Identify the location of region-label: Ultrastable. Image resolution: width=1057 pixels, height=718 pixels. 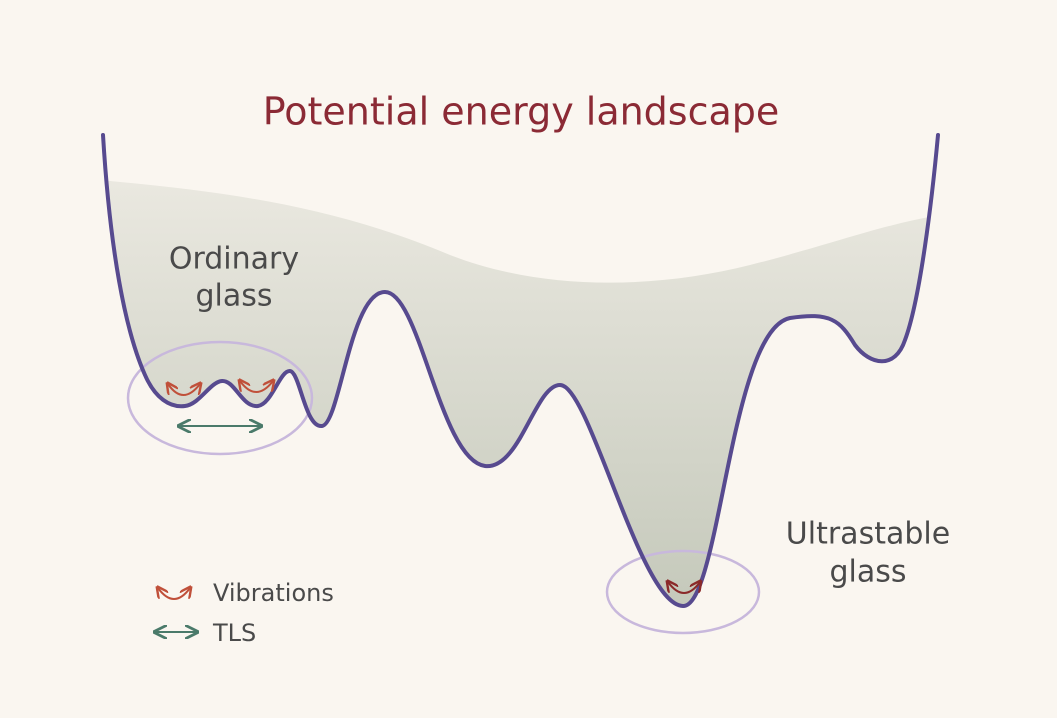
(868, 534).